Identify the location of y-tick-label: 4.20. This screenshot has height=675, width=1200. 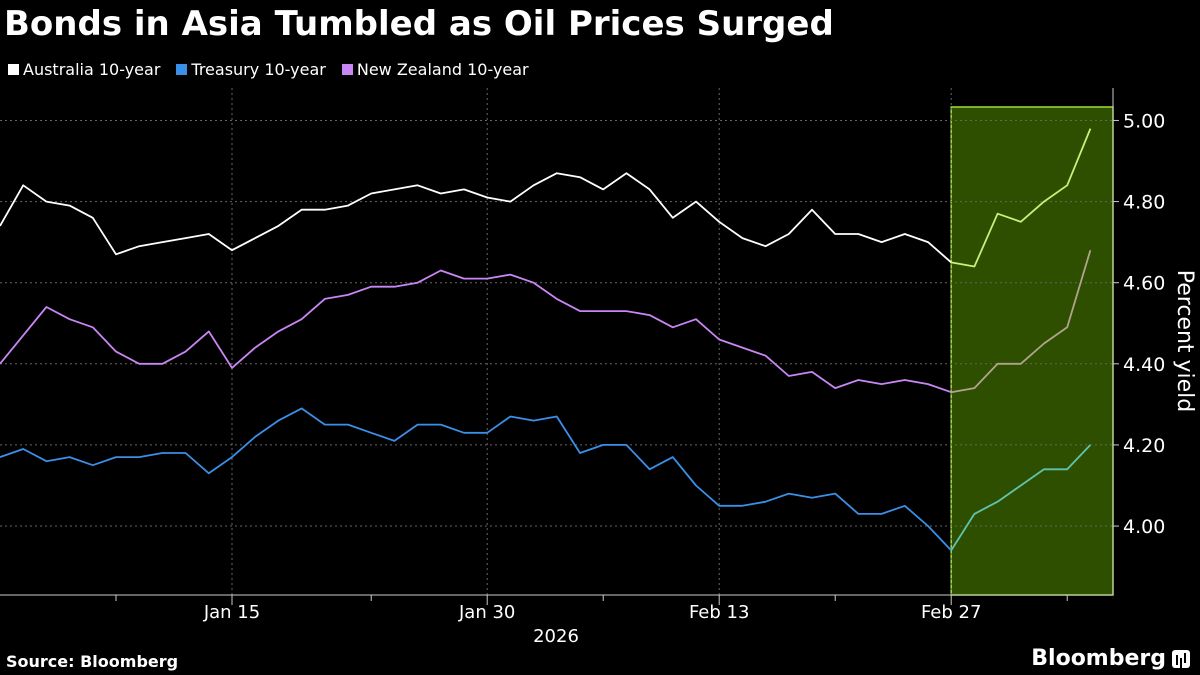
(1144, 446).